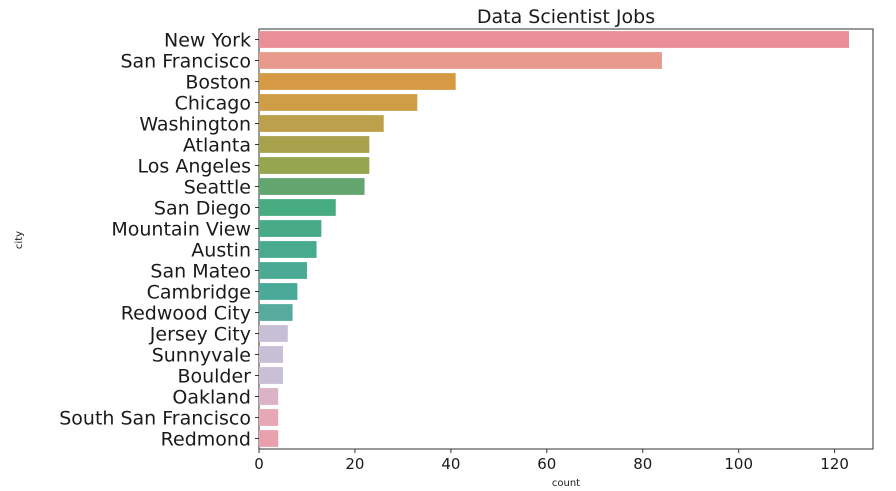 The image size is (896, 491). What do you see at coordinates (186, 314) in the screenshot?
I see `category-label: Redwood City` at bounding box center [186, 314].